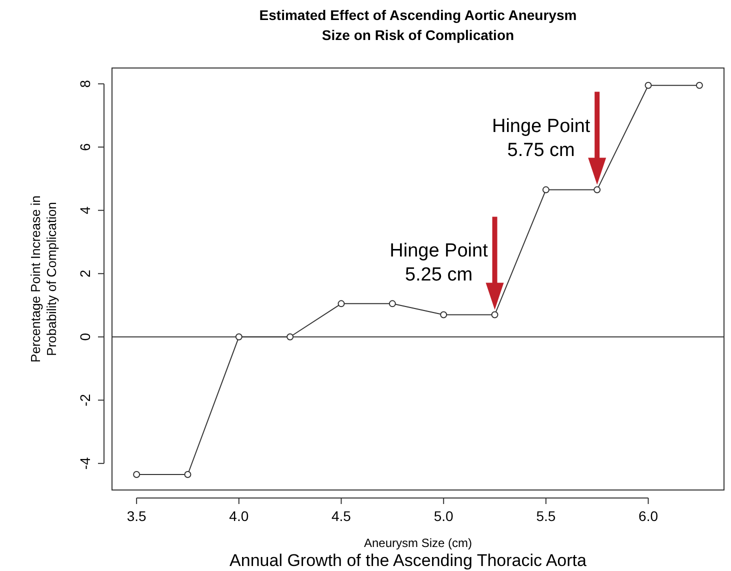 The width and height of the screenshot is (731, 571). I want to click on x-tick-label: 5.0, so click(444, 516).